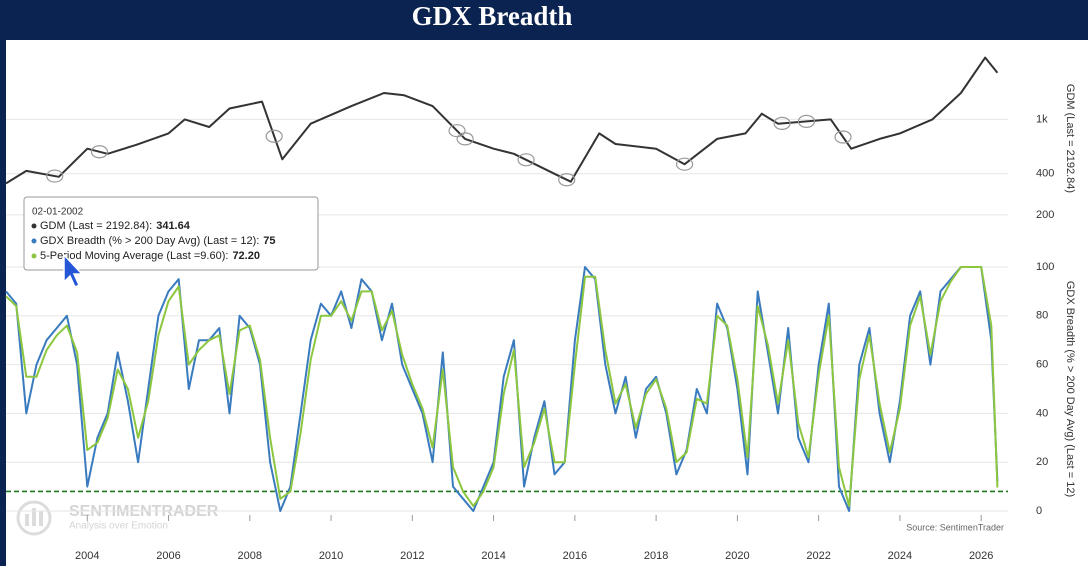 This screenshot has height=566, width=1088. Describe the element at coordinates (87, 556) in the screenshot. I see `x-tick-label: 2004` at that location.